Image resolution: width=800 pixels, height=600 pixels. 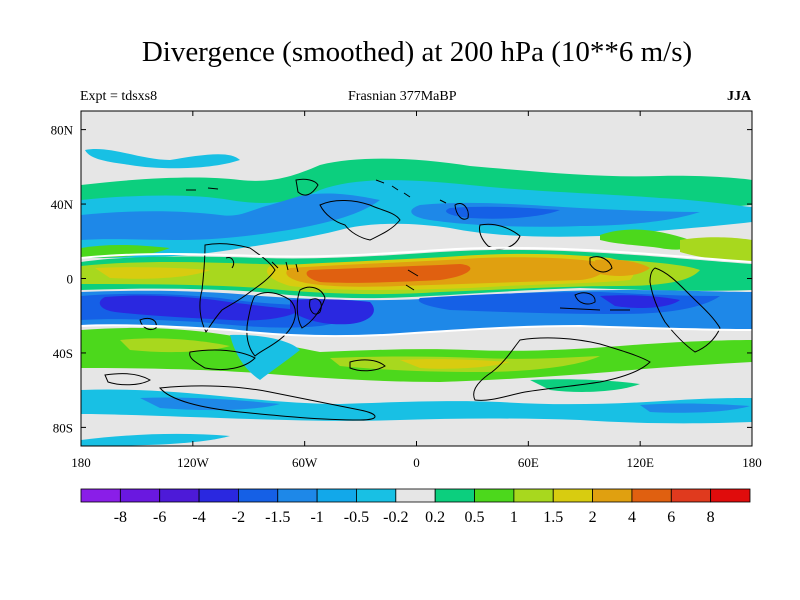 What do you see at coordinates (475, 517) in the screenshot?
I see `colorbar-label: 0.5` at bounding box center [475, 517].